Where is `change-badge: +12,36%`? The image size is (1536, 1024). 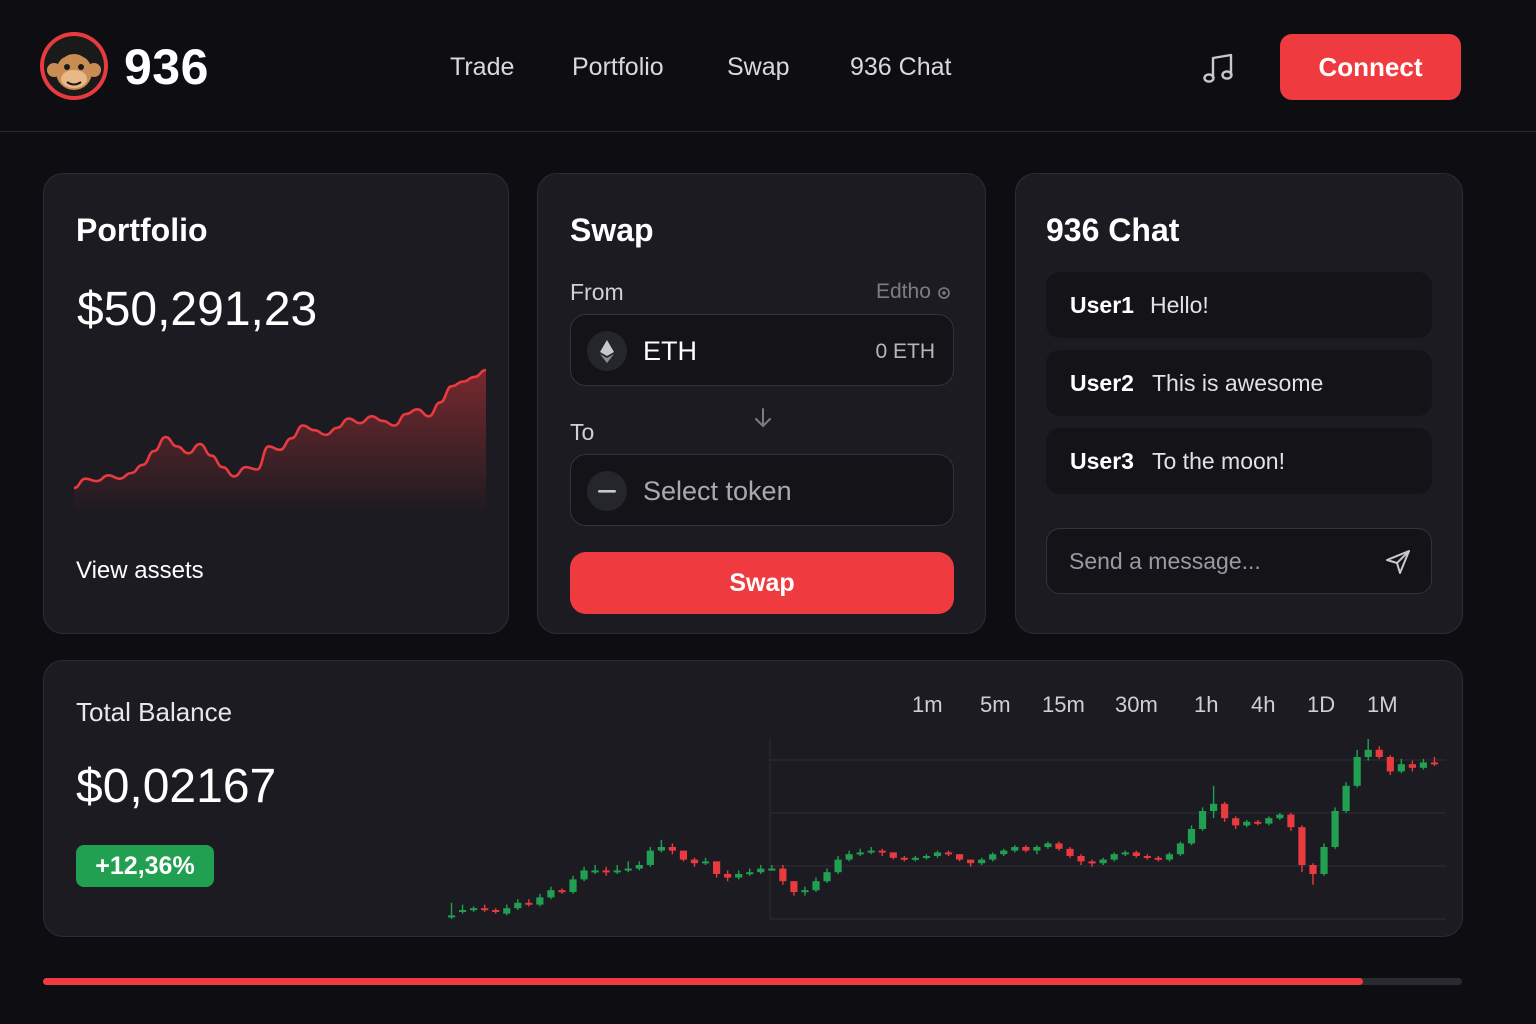 change-badge: +12,36% is located at coordinates (145, 866).